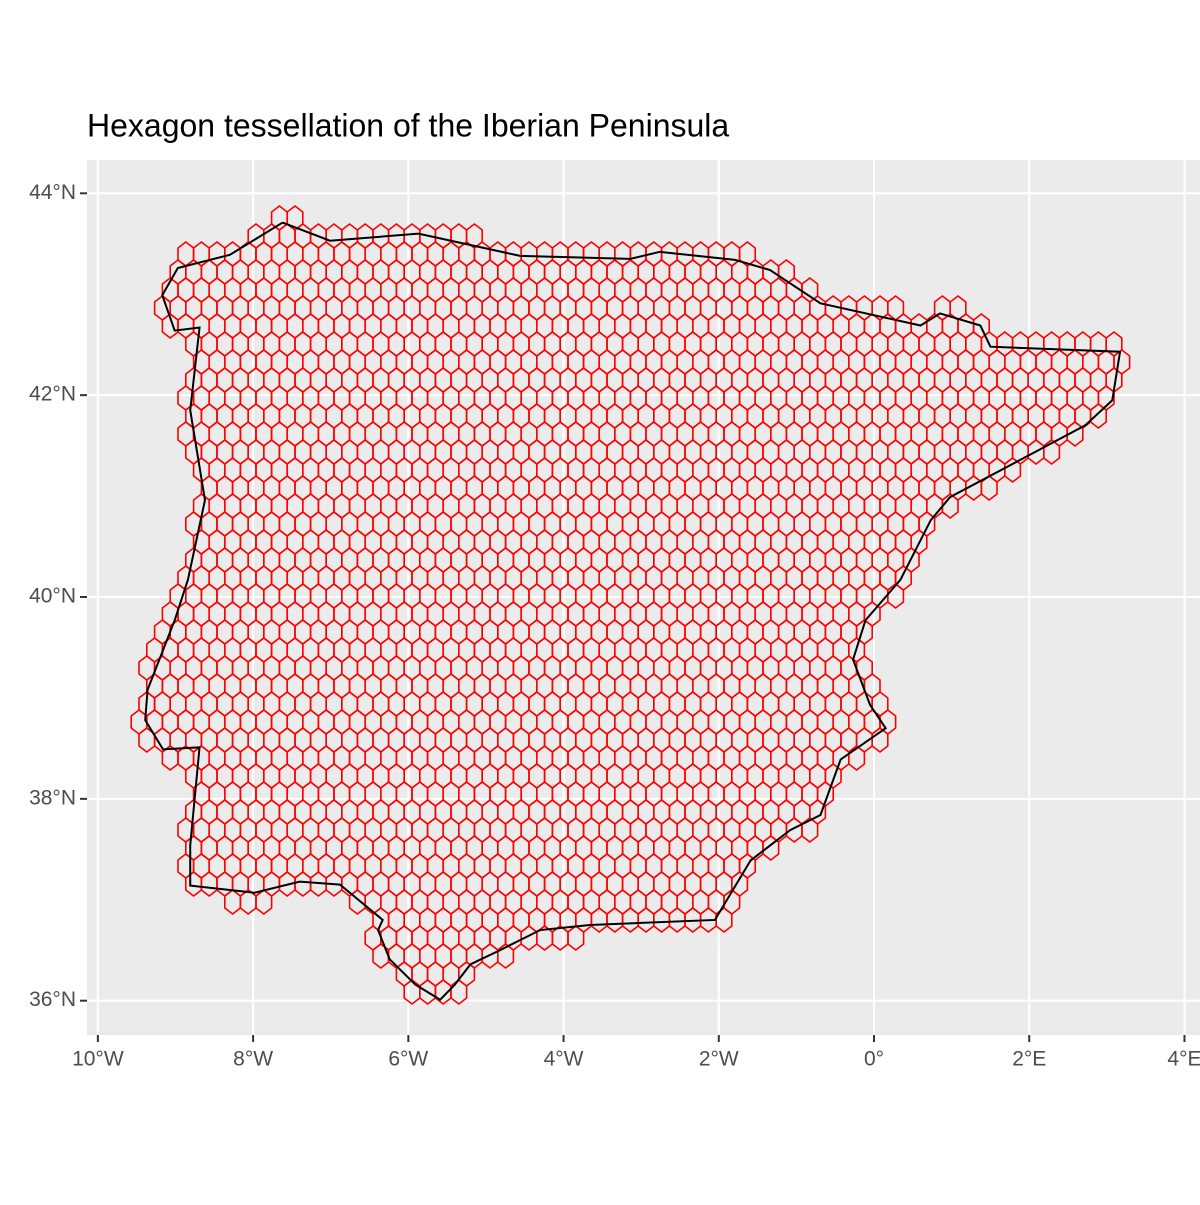  What do you see at coordinates (874, 1059) in the screenshot?
I see `x-tick-label: 0°` at bounding box center [874, 1059].